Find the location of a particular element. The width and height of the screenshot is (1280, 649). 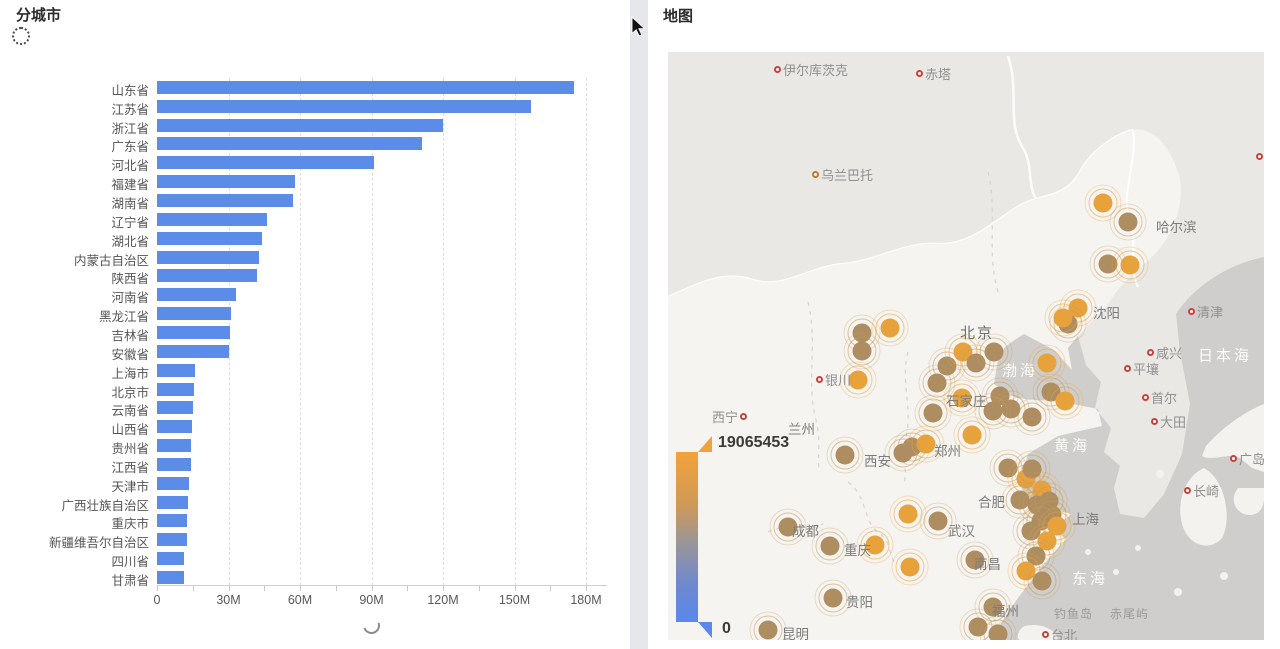

poi-text: 赤塔 is located at coordinates (938, 74).